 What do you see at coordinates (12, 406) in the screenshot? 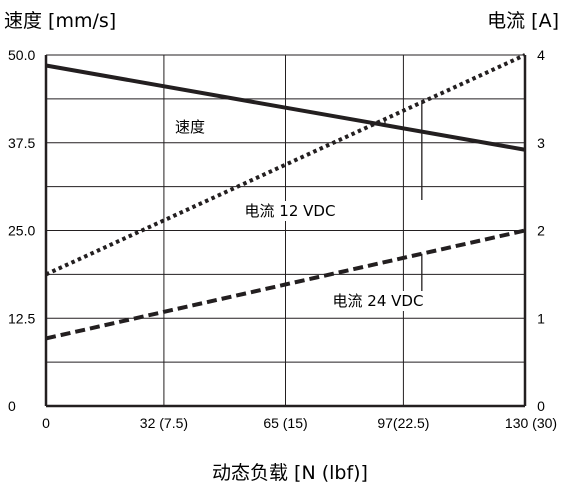
I see `y-left-tick-label: 0` at bounding box center [12, 406].